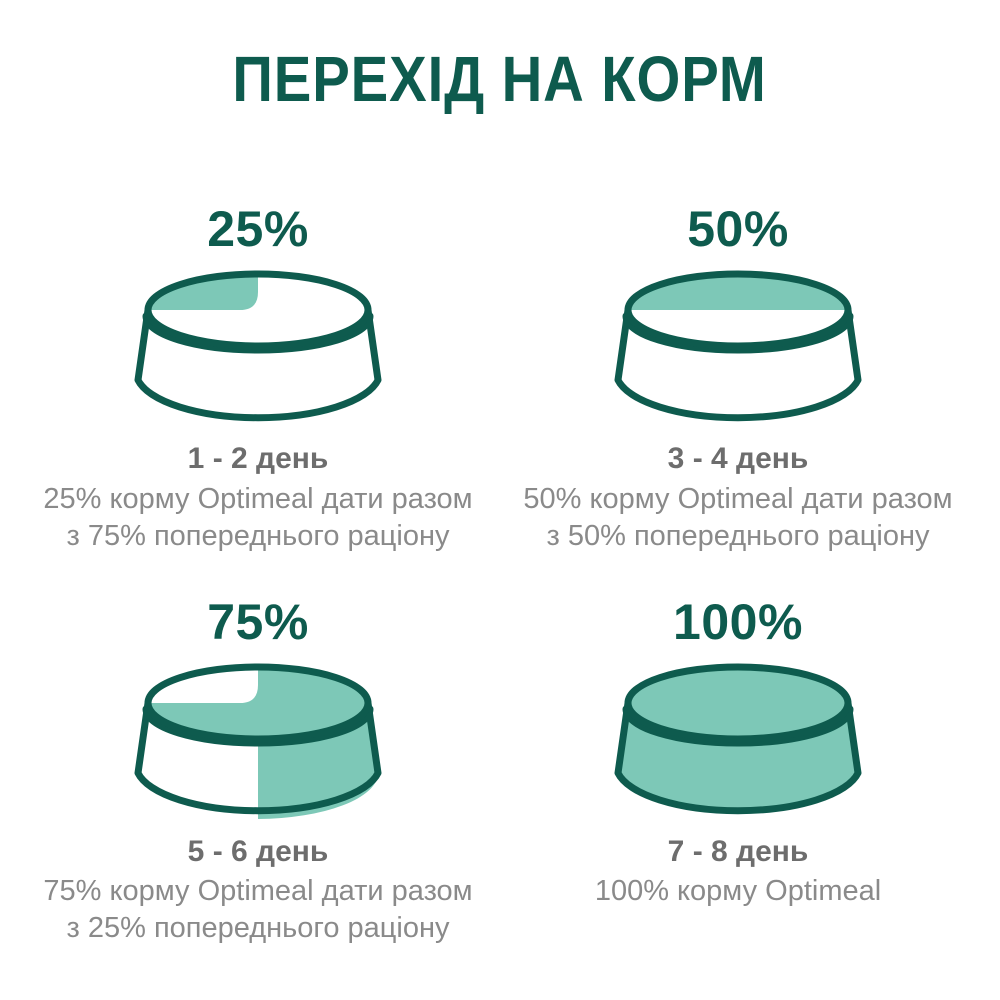 This screenshot has width=1000, height=1000. What do you see at coordinates (738, 498) in the screenshot?
I see `step-2-instruction-line-1: 50% корму Optimeal дати разом` at bounding box center [738, 498].